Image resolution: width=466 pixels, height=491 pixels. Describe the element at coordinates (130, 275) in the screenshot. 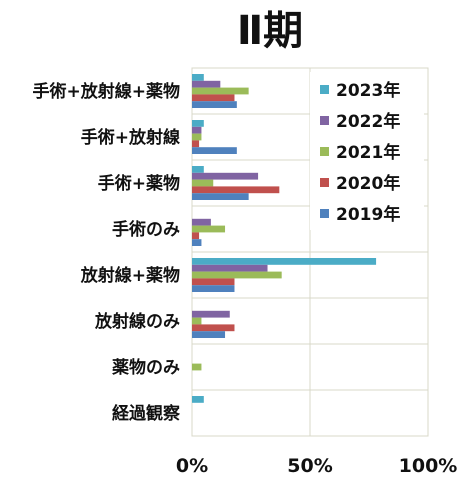

I see `category-label: 放射線+薬物` at that location.